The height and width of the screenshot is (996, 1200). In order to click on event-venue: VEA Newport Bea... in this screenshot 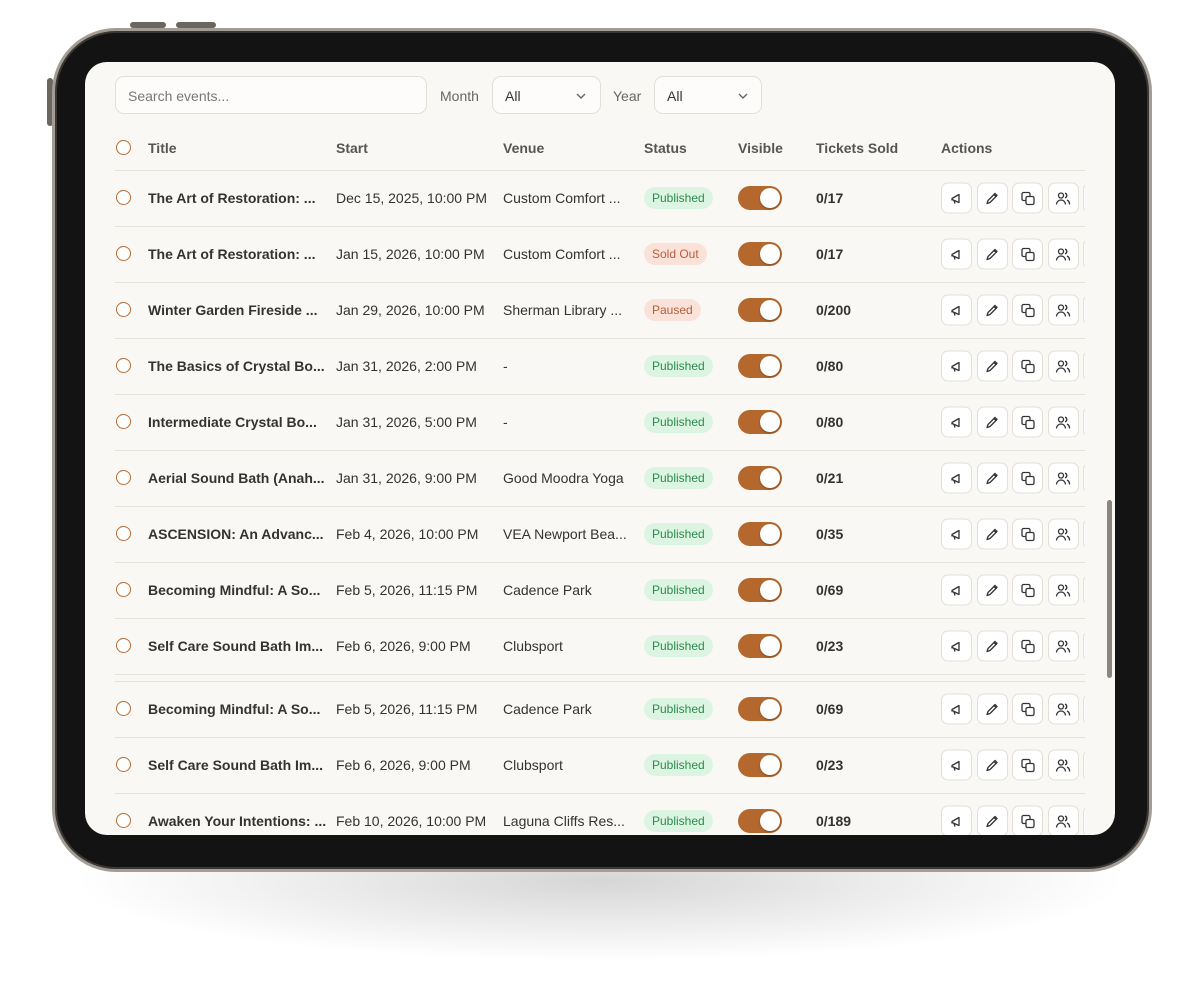, I will do `click(565, 534)`.